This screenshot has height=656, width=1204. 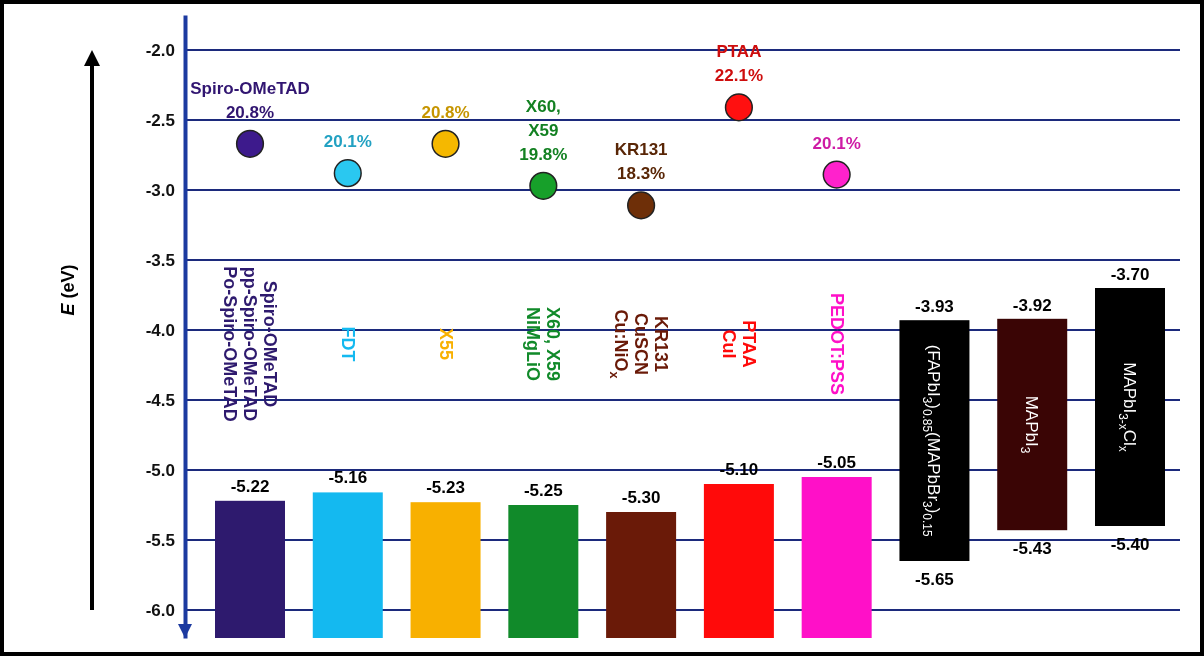 What do you see at coordinates (543, 344) in the screenshot?
I see `x-tick-label: X60, X59 NiMgLiO` at bounding box center [543, 344].